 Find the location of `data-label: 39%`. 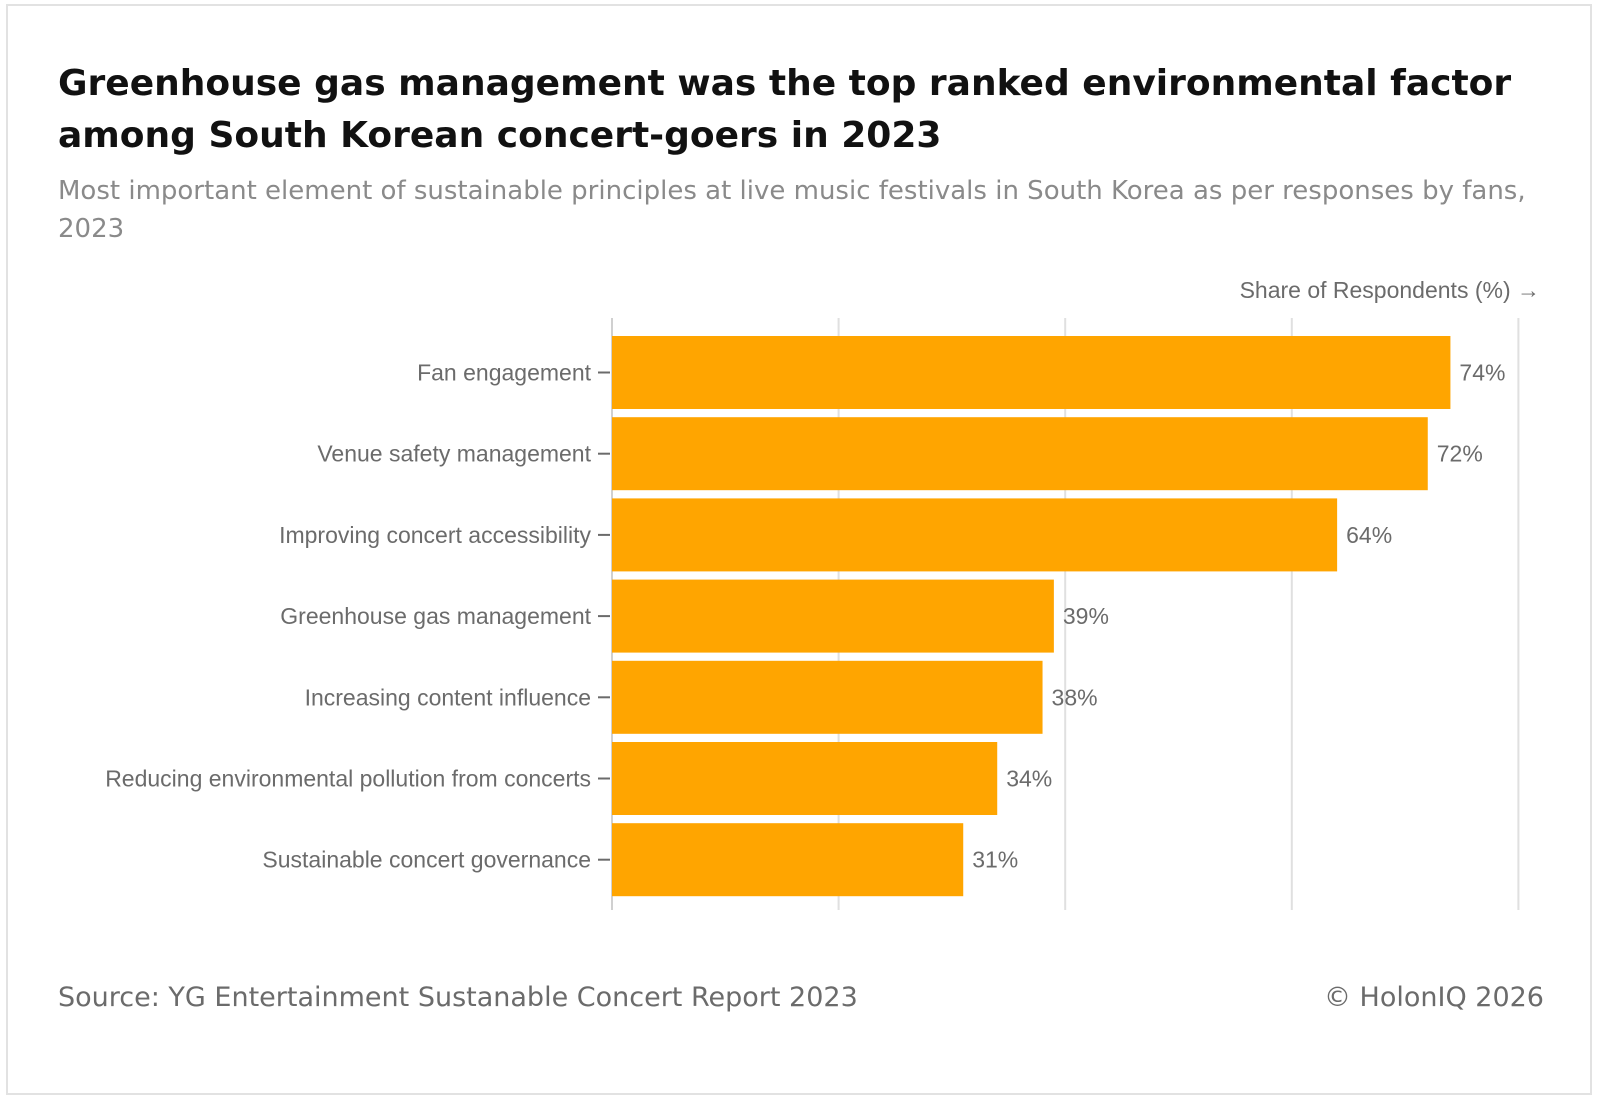

data-label: 39% is located at coordinates (1086, 616).